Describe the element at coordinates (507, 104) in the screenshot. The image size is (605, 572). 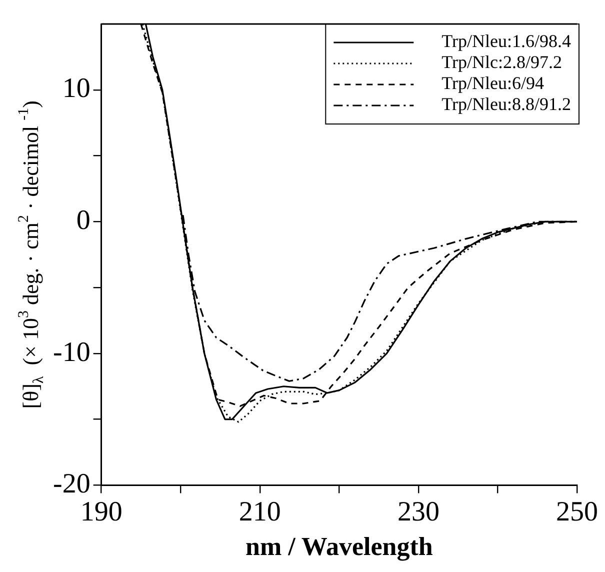
I see `legend-label: Trp/Nleu:8.8/91.2` at that location.